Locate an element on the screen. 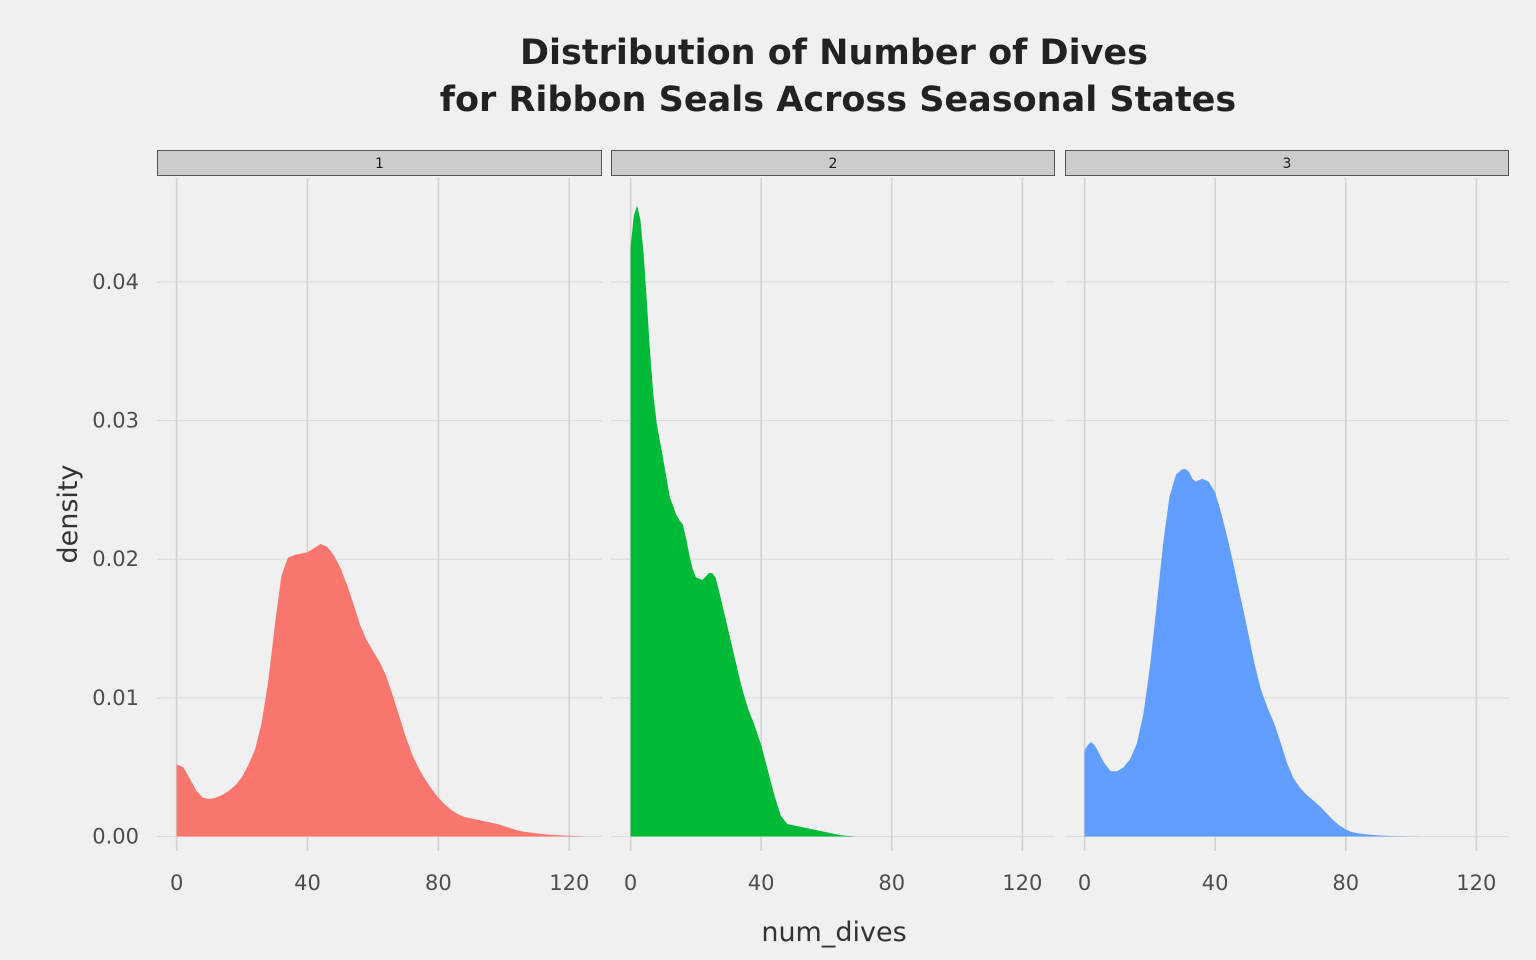  chart-title-line-1: Distribution of Number of Dives is located at coordinates (834, 53).